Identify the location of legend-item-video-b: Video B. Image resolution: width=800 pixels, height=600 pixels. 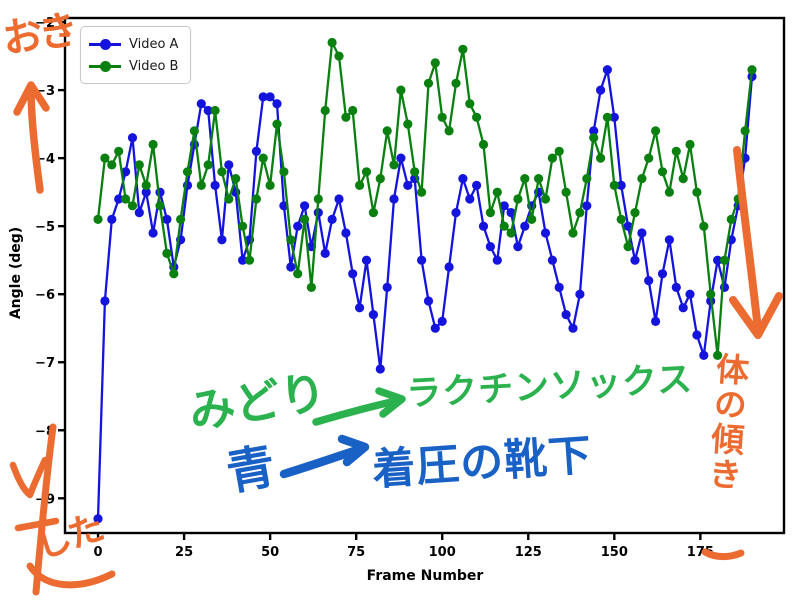
(133, 66).